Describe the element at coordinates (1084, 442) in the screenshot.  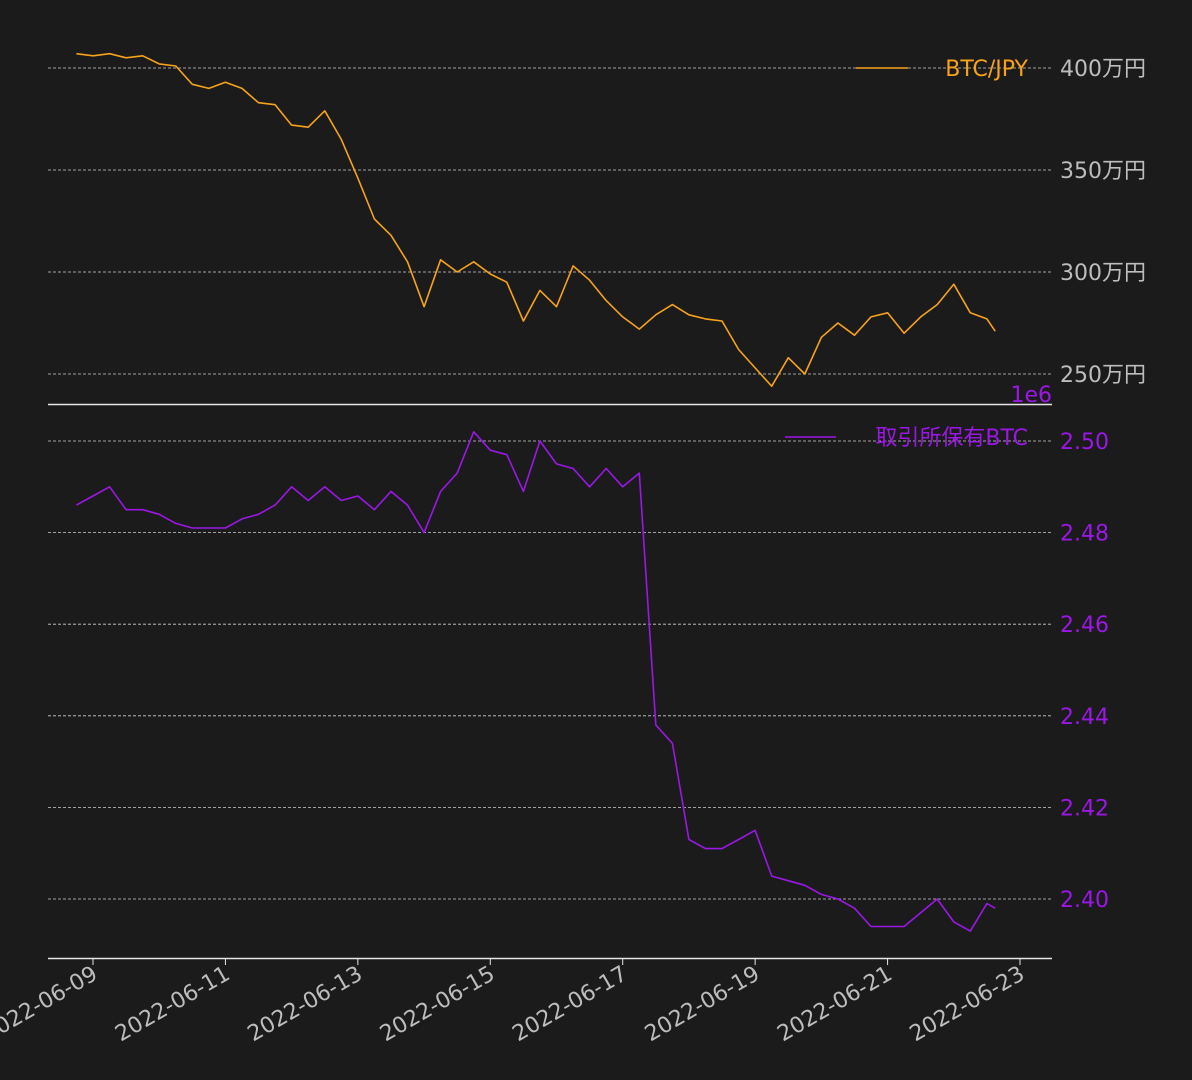
I see `y-tick-label: 2.50` at that location.